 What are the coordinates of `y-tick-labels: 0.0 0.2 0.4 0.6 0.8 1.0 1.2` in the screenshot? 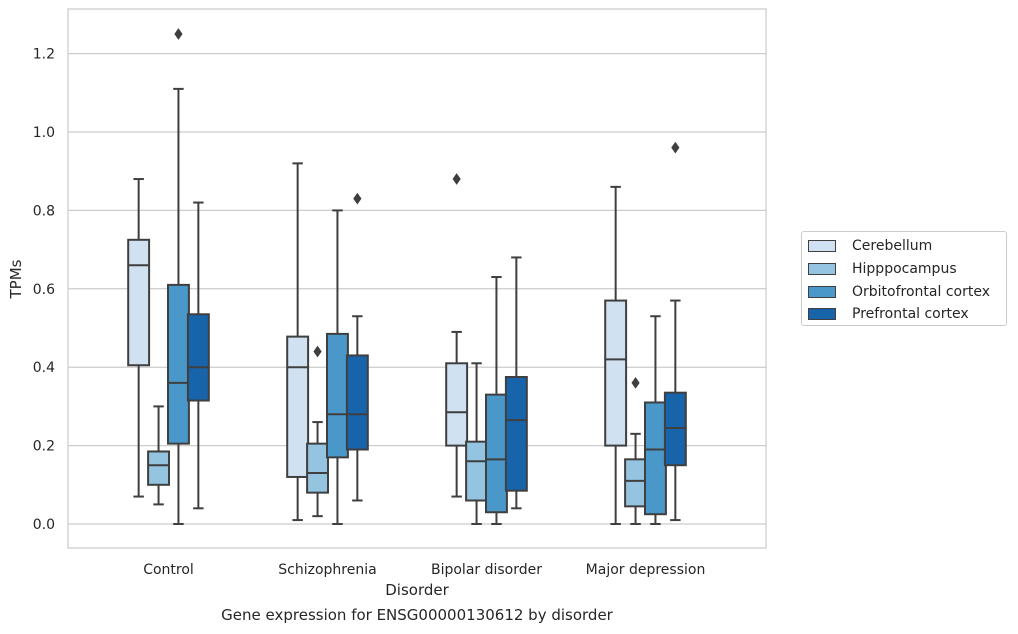 It's located at (44, 290).